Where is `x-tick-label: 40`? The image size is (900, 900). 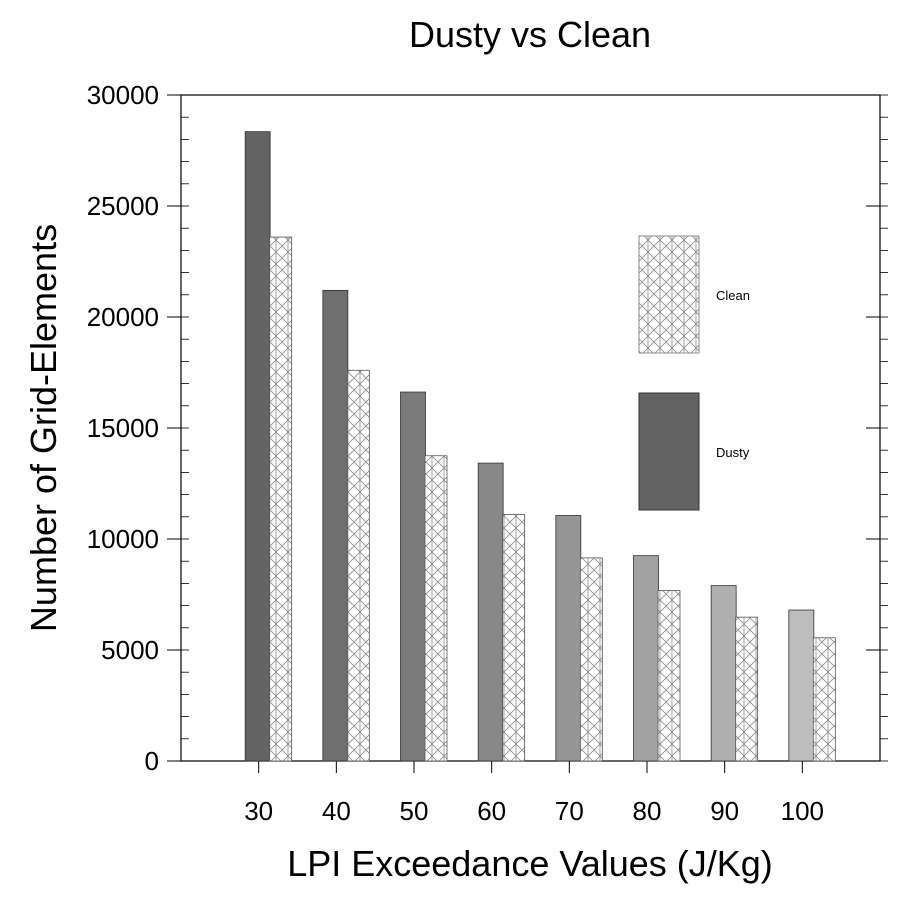 x-tick-label: 40 is located at coordinates (336, 811).